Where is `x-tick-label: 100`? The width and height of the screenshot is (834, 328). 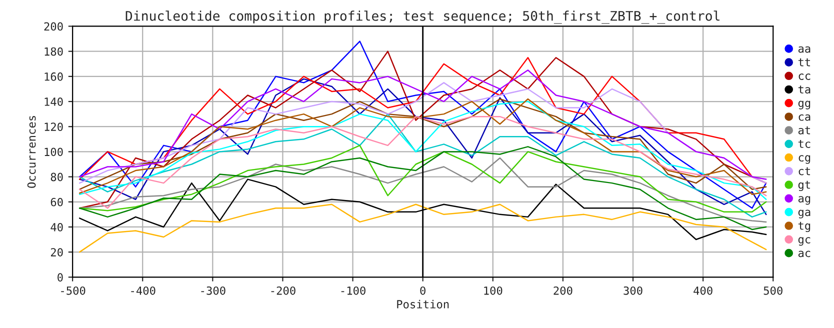
x-tick-label: 100 is located at coordinates (493, 290).